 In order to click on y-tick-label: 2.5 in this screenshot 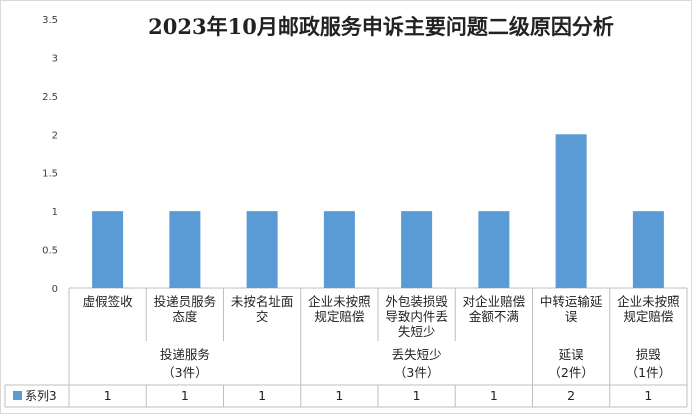, I will do `click(50, 97)`.